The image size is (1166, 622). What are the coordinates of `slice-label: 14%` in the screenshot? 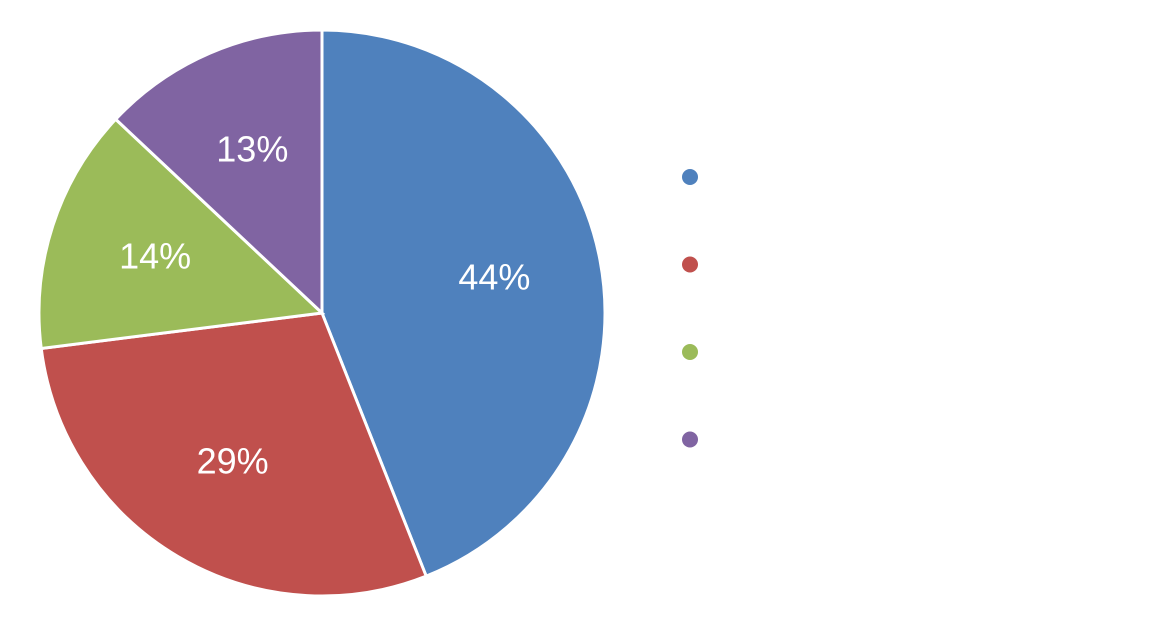 It's located at (155, 255).